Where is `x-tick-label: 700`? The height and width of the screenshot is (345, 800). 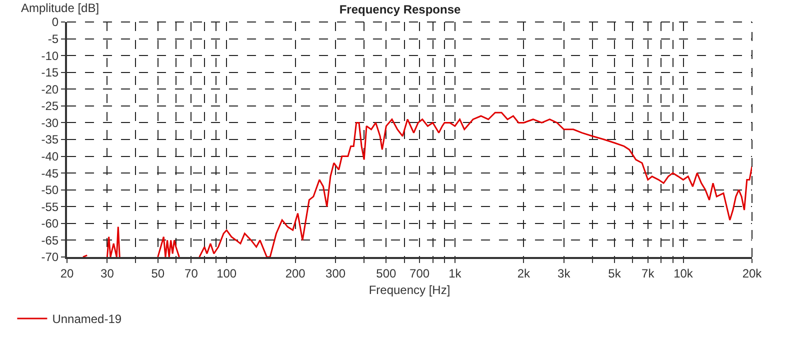
x-tick-label: 700 is located at coordinates (420, 273).